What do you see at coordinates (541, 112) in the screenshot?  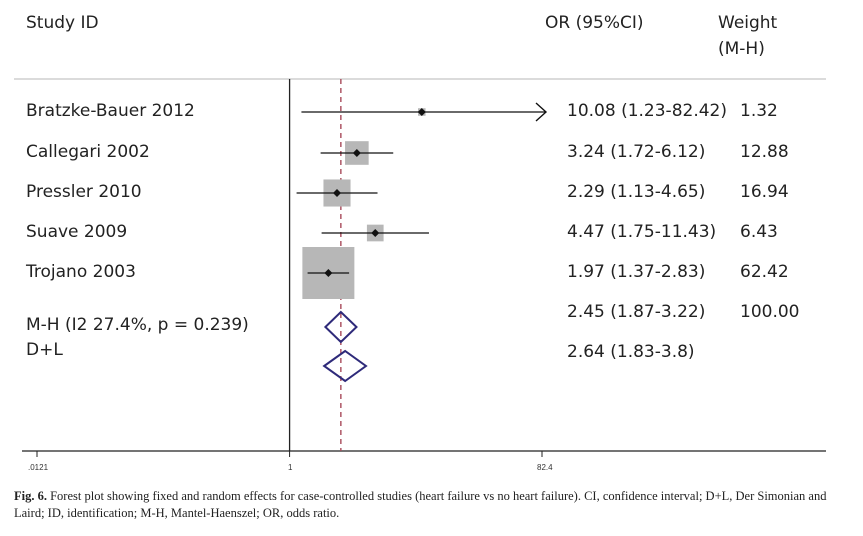 I see `ci-arrow-bratzke-bauer-2012` at bounding box center [541, 112].